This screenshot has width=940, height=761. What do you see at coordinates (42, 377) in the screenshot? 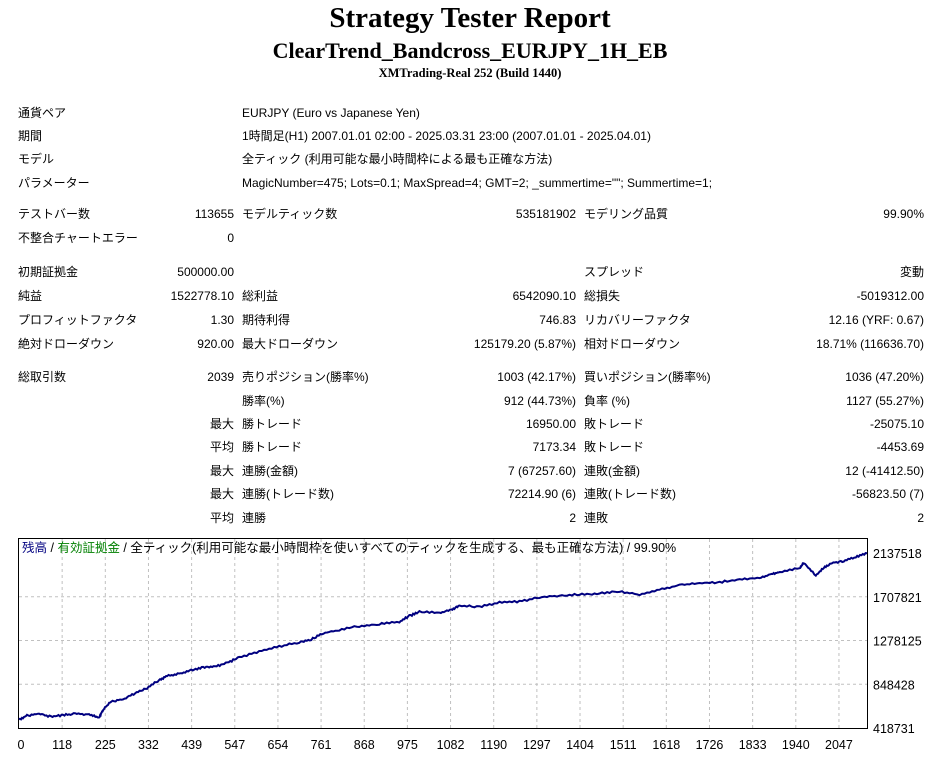
I see `stat-label: 総取引数` at bounding box center [42, 377].